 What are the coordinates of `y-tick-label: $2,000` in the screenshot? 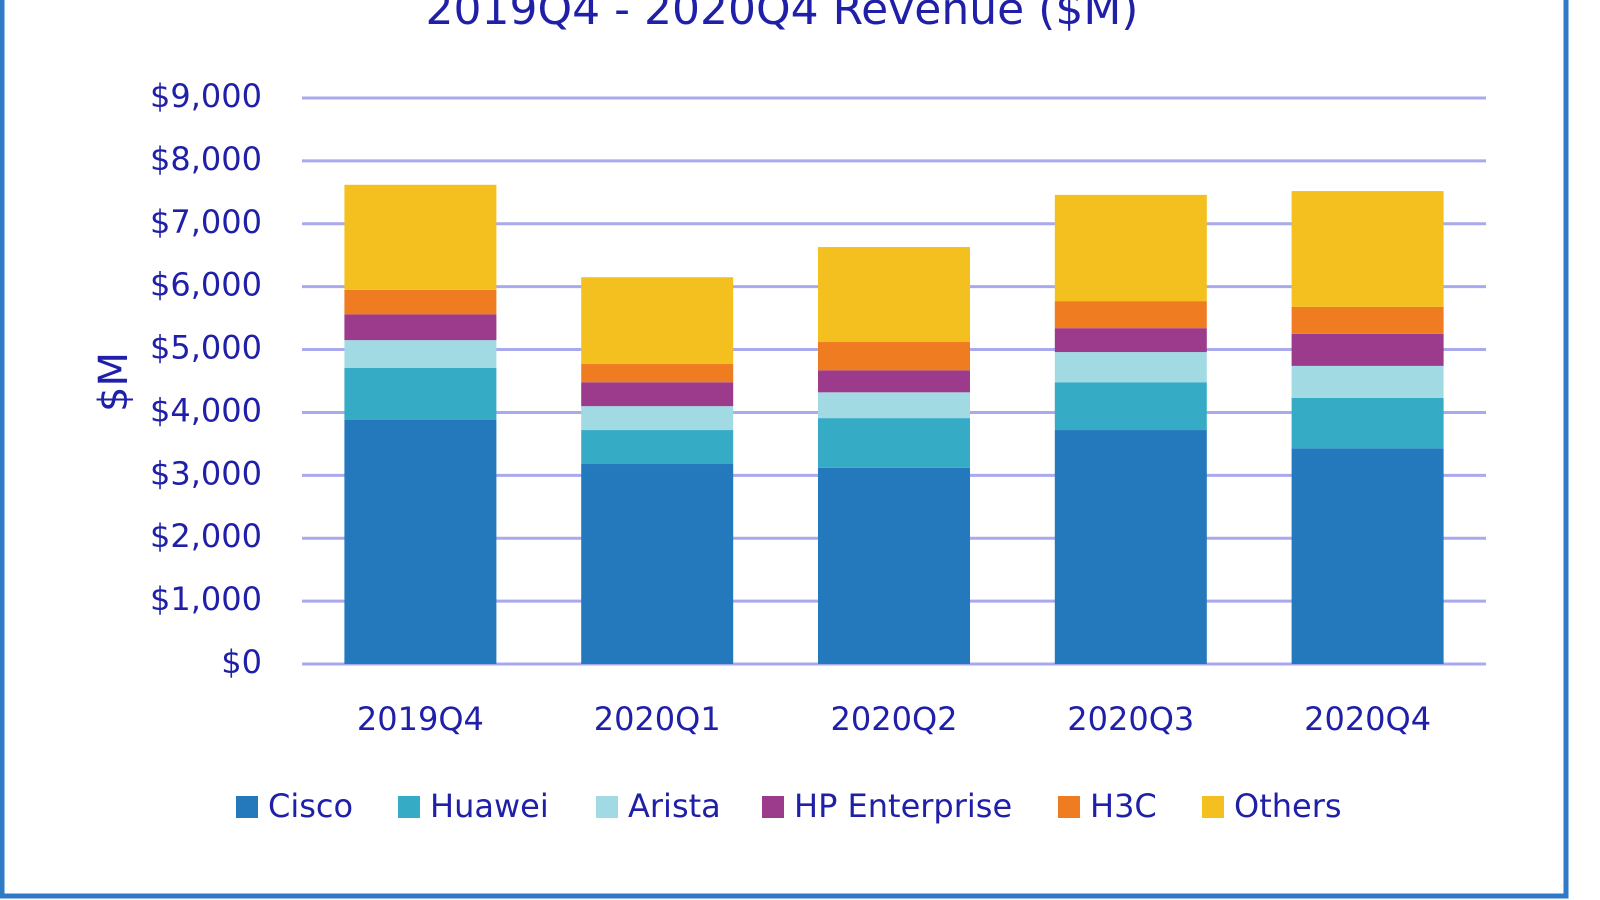 It's located at (206, 536).